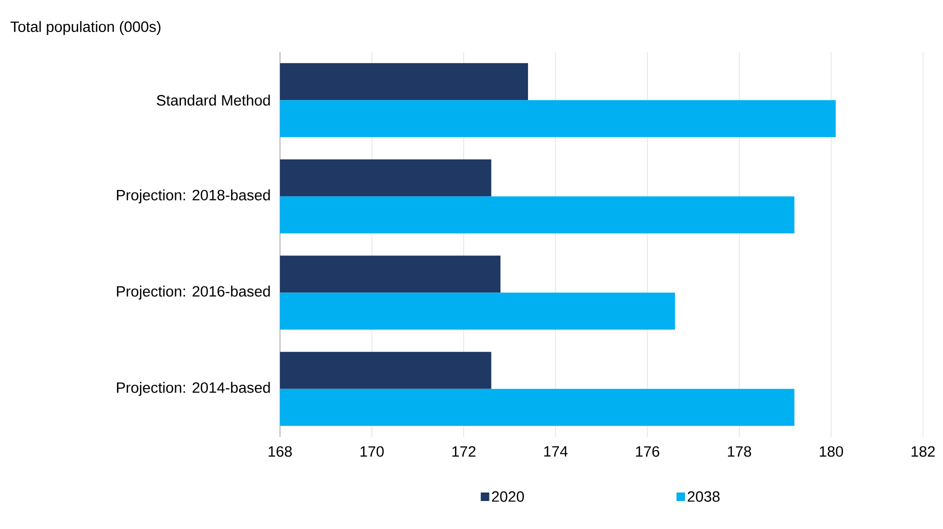  Describe the element at coordinates (213, 100) in the screenshot. I see `y-tick-label: Standard Method` at that location.